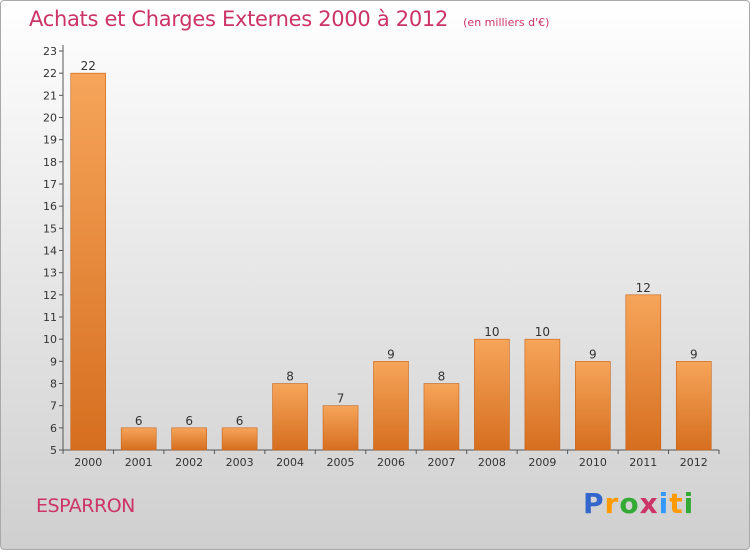 This screenshot has height=550, width=750. Describe the element at coordinates (189, 462) in the screenshot. I see `x-label-2002: 2002` at that location.